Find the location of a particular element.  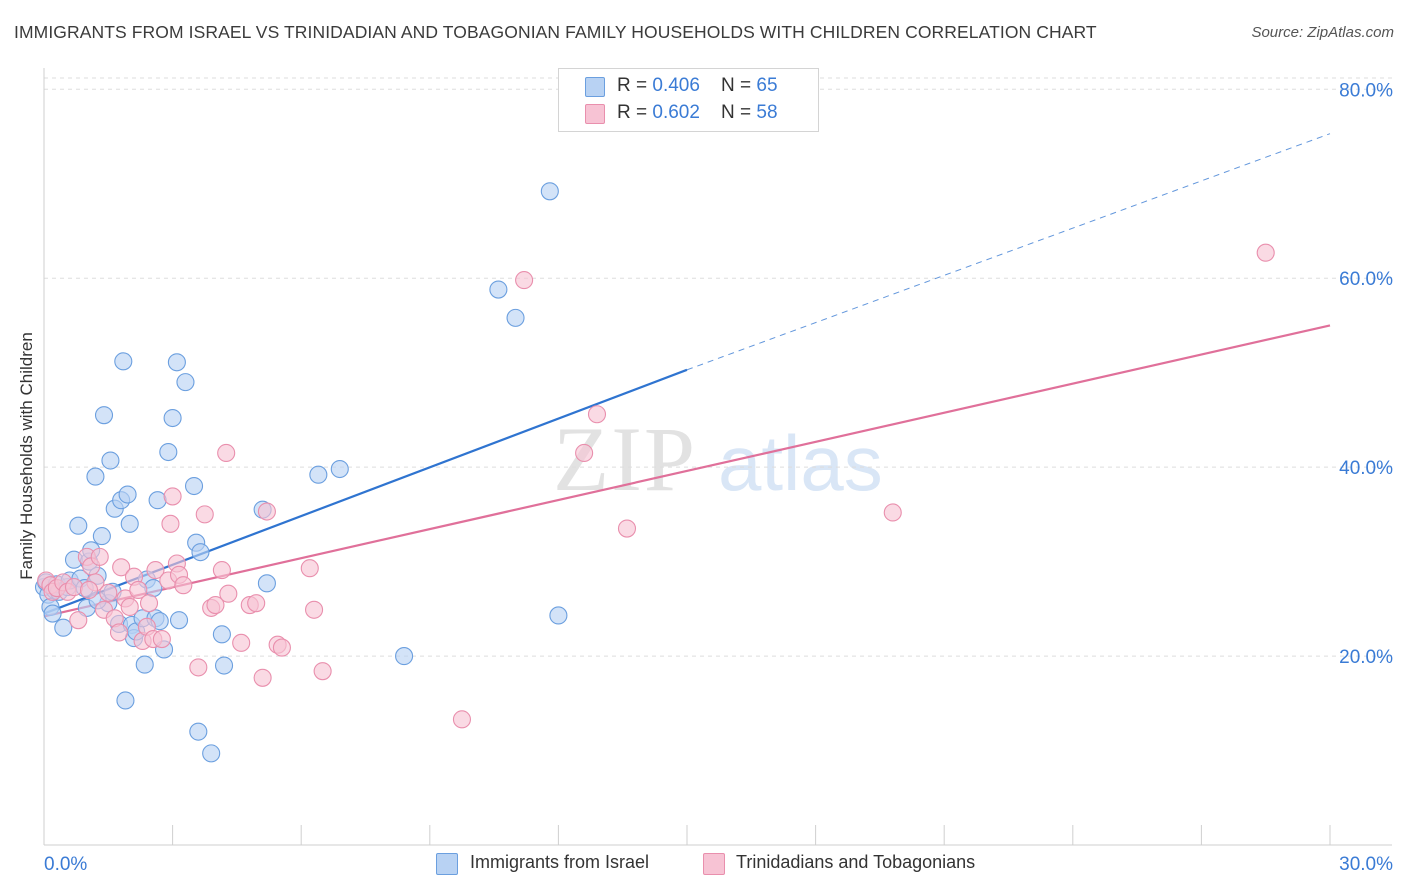

watermark-zip: ZIP is located at coordinates (625, 459).